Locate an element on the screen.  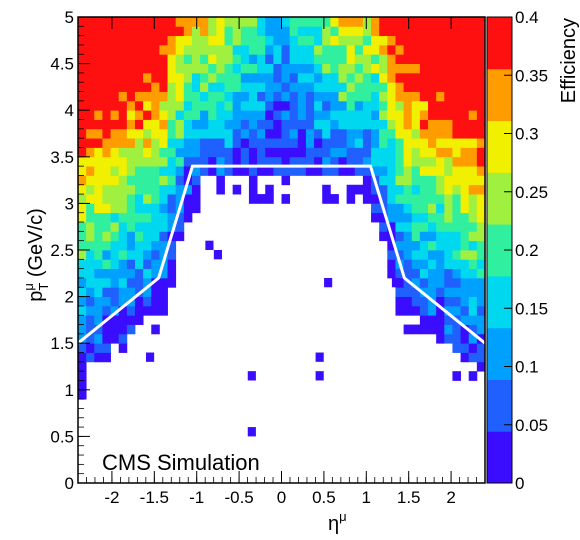
y-axis-ticks: 0 0.5 1 1.5 2 2.5 3 3.5 4 4.5 5 is located at coordinates (70, 250).